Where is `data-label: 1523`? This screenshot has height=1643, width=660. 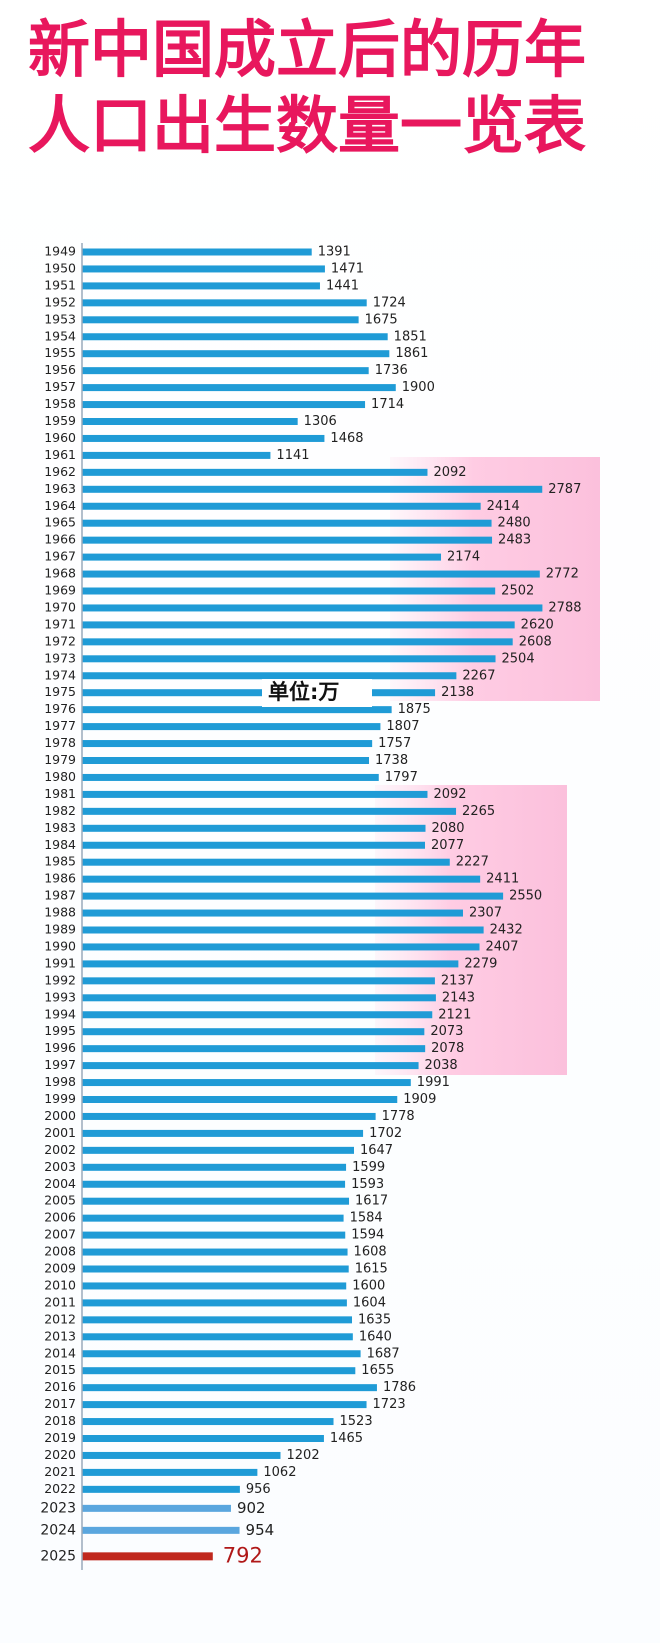
data-label: 1523 is located at coordinates (356, 1421).